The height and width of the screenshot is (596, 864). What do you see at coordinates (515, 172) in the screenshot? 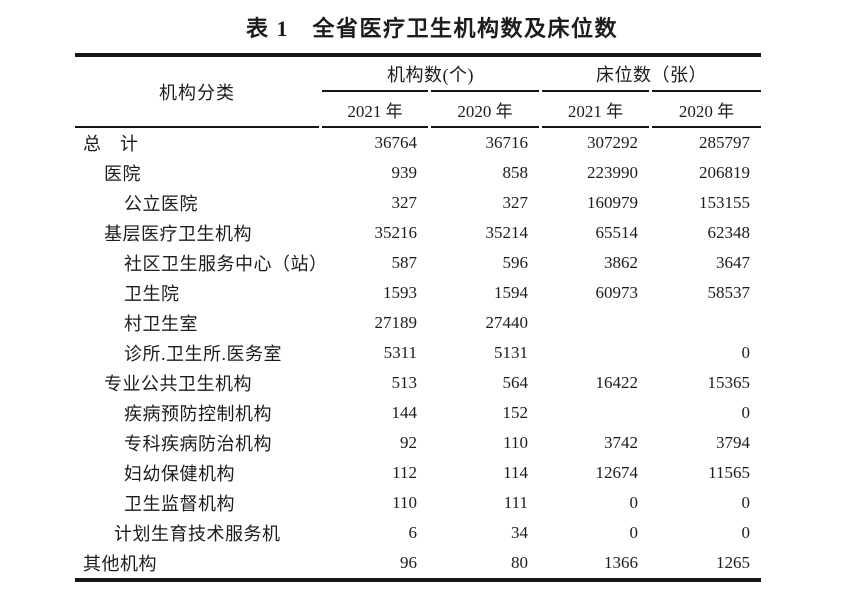
I see `cell-value: 858` at bounding box center [515, 172].